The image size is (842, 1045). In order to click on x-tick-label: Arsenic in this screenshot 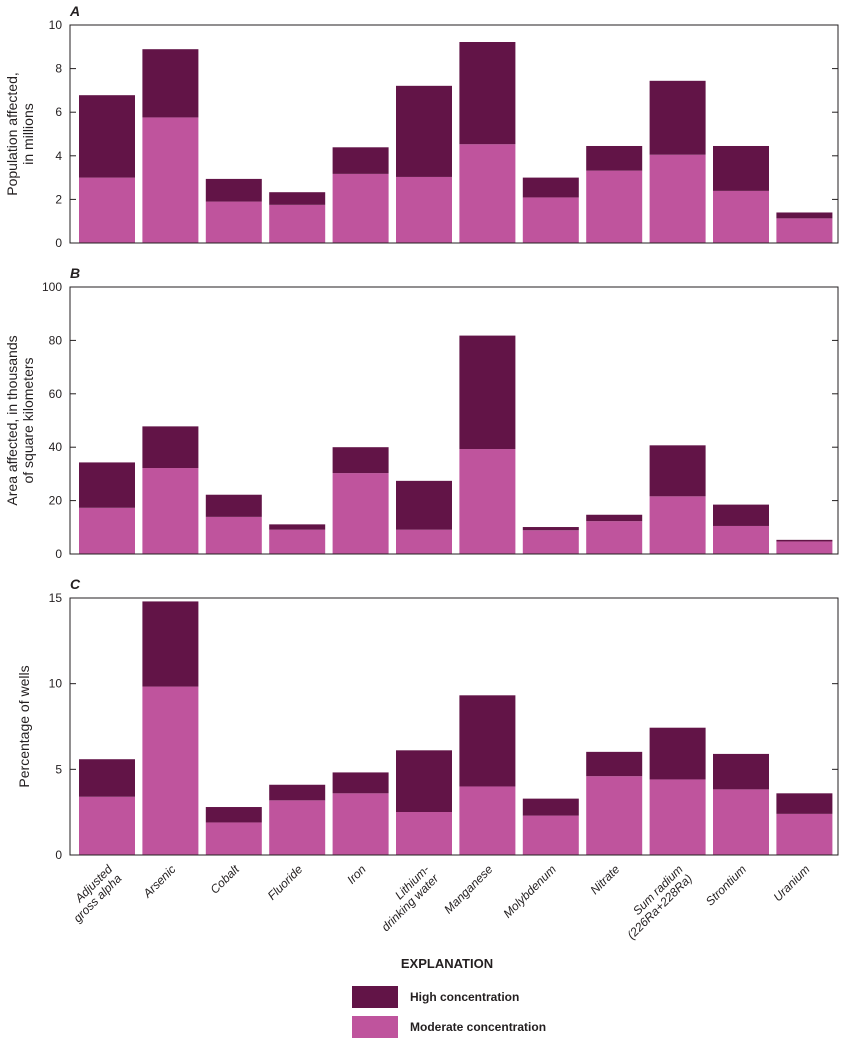, I will do `click(159, 881)`.